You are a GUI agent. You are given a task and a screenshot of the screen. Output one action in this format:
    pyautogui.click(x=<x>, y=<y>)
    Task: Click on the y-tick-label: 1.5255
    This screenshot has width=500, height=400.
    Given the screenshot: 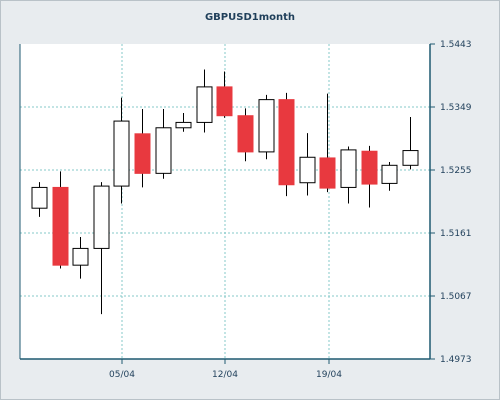 What is the action you would take?
    pyautogui.click(x=456, y=171)
    